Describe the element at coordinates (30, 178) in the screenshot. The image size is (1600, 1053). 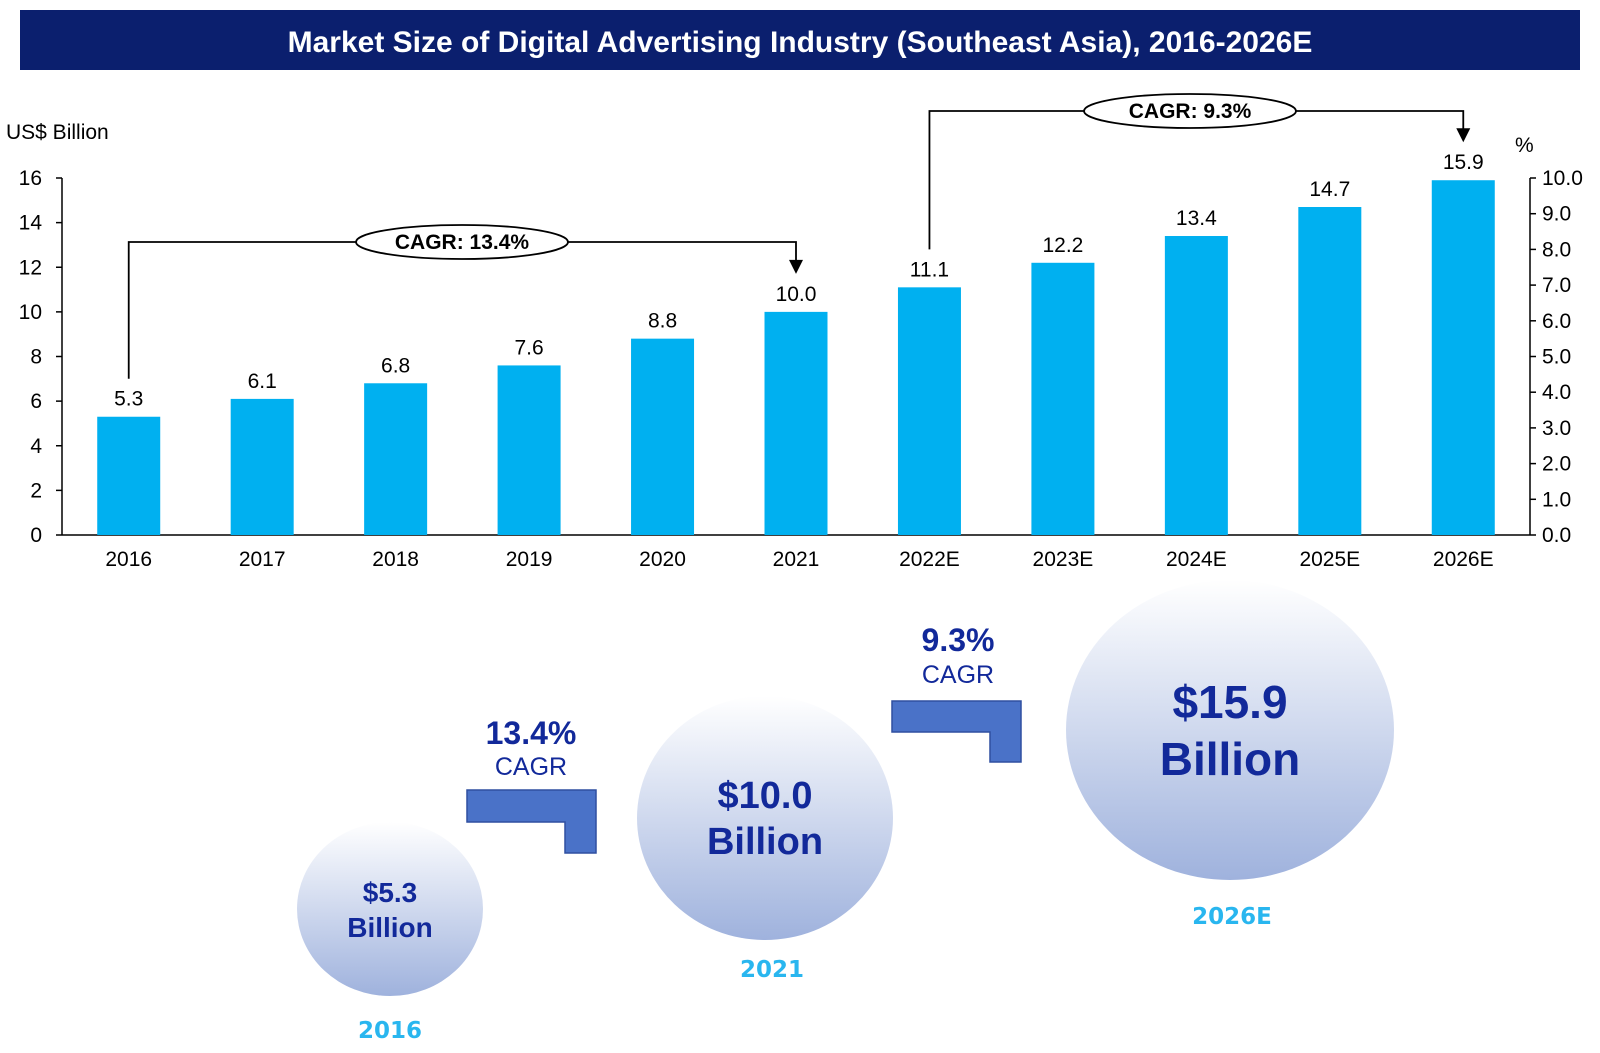
I see `y-tick-label: 16` at that location.